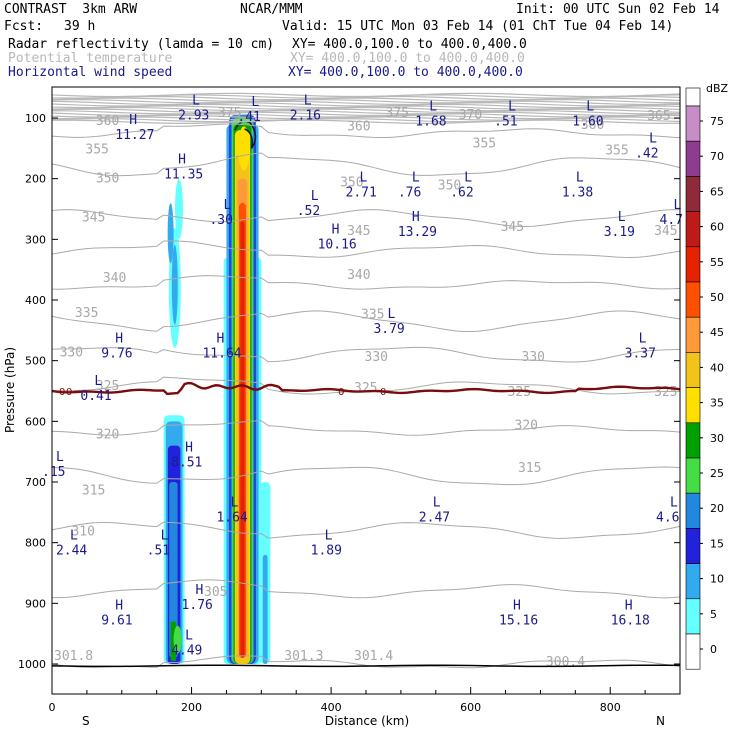  Describe the element at coordinates (383, 392) in the screenshot. I see `freezing-level-label: 0` at that location.